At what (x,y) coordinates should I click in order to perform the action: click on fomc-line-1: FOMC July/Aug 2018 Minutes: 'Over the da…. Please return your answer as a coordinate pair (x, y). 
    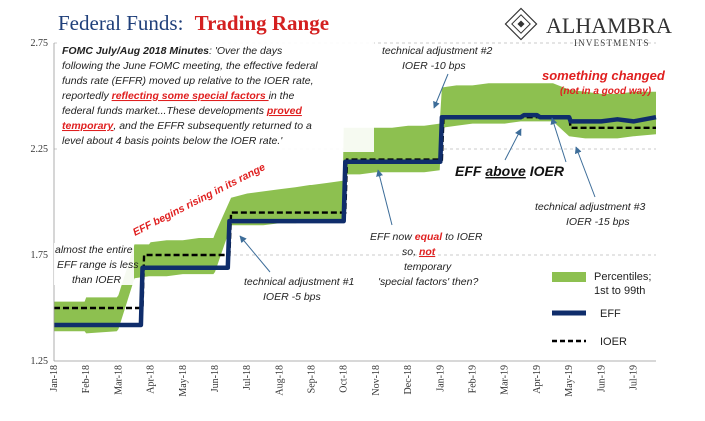
    Looking at the image, I should click on (172, 51).